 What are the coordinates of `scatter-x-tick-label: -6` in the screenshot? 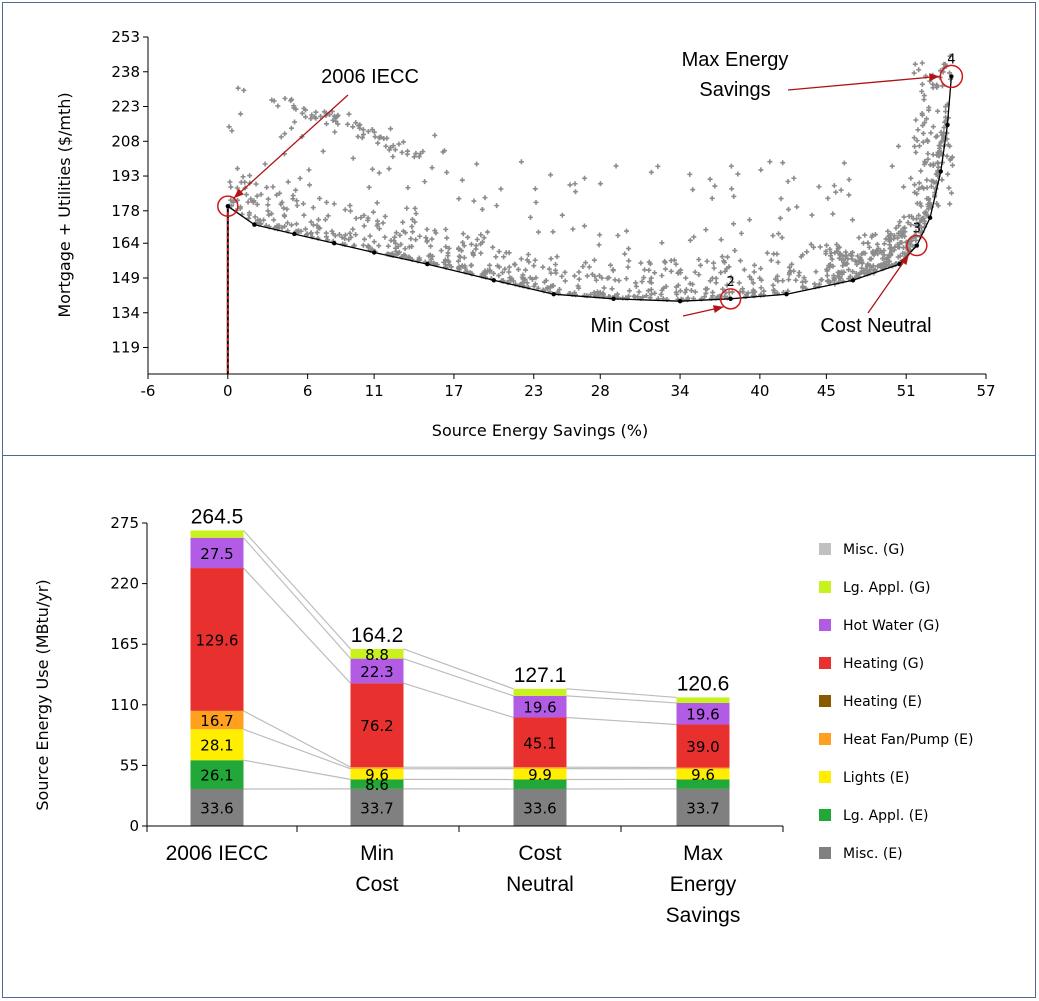 It's located at (148, 391).